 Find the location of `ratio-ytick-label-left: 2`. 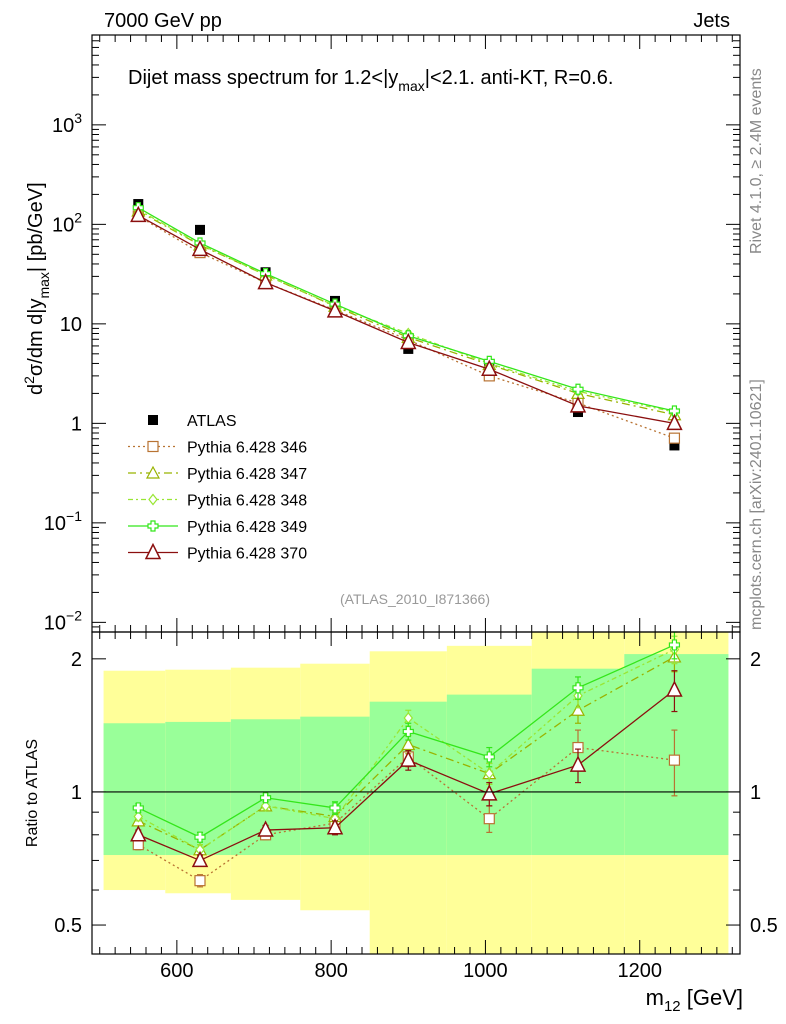

ratio-ytick-label-left: 2 is located at coordinates (76, 660).